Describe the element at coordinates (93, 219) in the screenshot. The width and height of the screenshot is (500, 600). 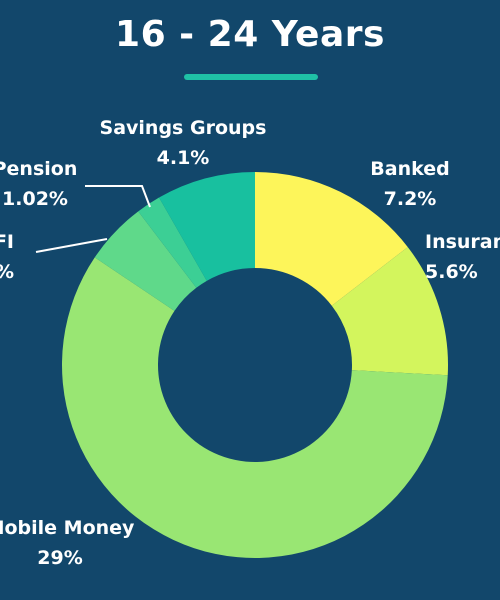
I see `leader-lines-group` at that location.